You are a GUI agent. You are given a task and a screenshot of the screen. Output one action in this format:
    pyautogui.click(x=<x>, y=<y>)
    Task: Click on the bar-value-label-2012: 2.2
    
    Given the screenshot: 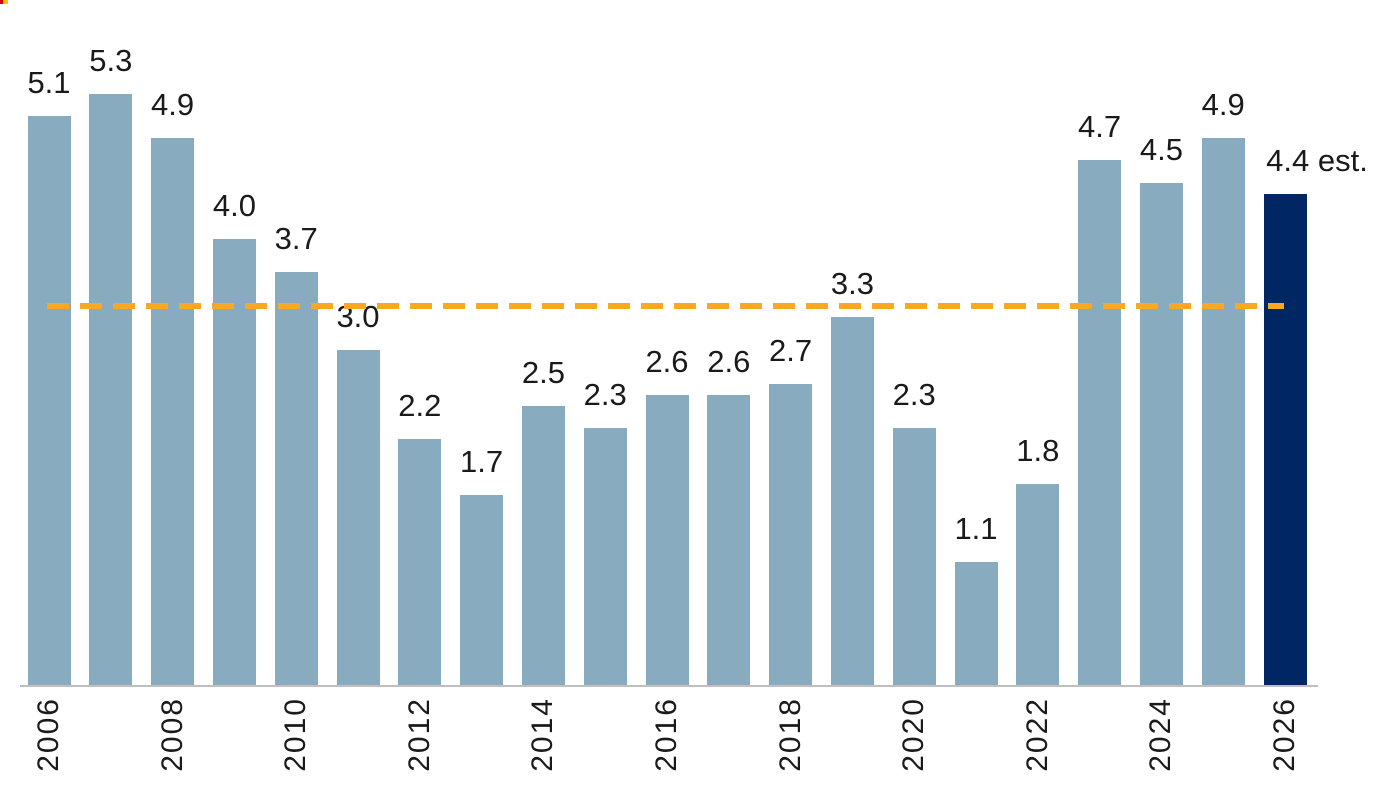 What is the action you would take?
    pyautogui.click(x=420, y=405)
    